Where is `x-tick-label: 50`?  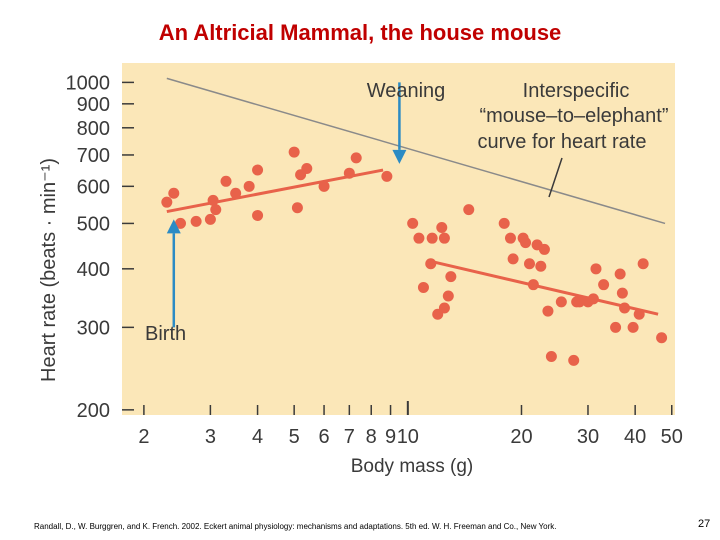
x-tick-label: 50 is located at coordinates (672, 437).